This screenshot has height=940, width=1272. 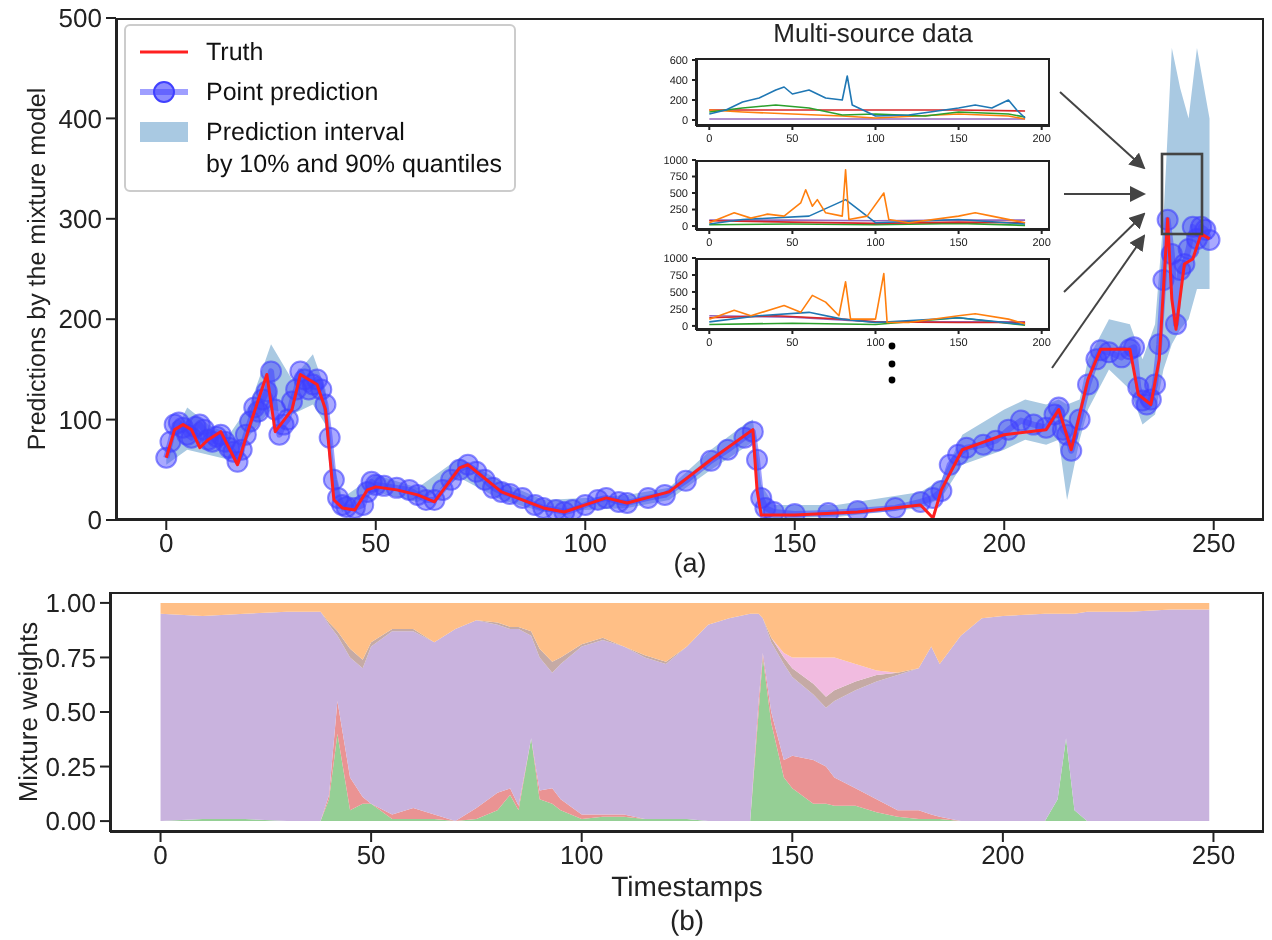 I want to click on legend-label: Truth, so click(x=235, y=52).